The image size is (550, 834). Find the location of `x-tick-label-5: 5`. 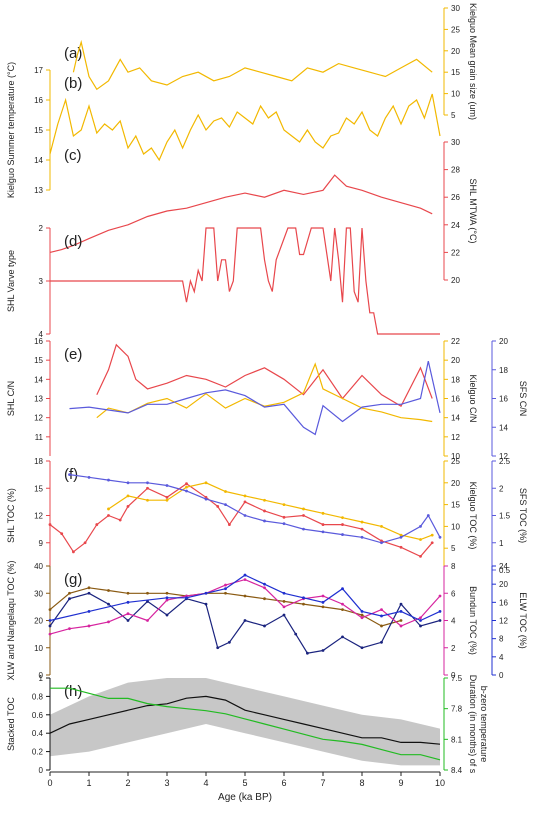

x-tick-label-5: 5 is located at coordinates (244, 783).